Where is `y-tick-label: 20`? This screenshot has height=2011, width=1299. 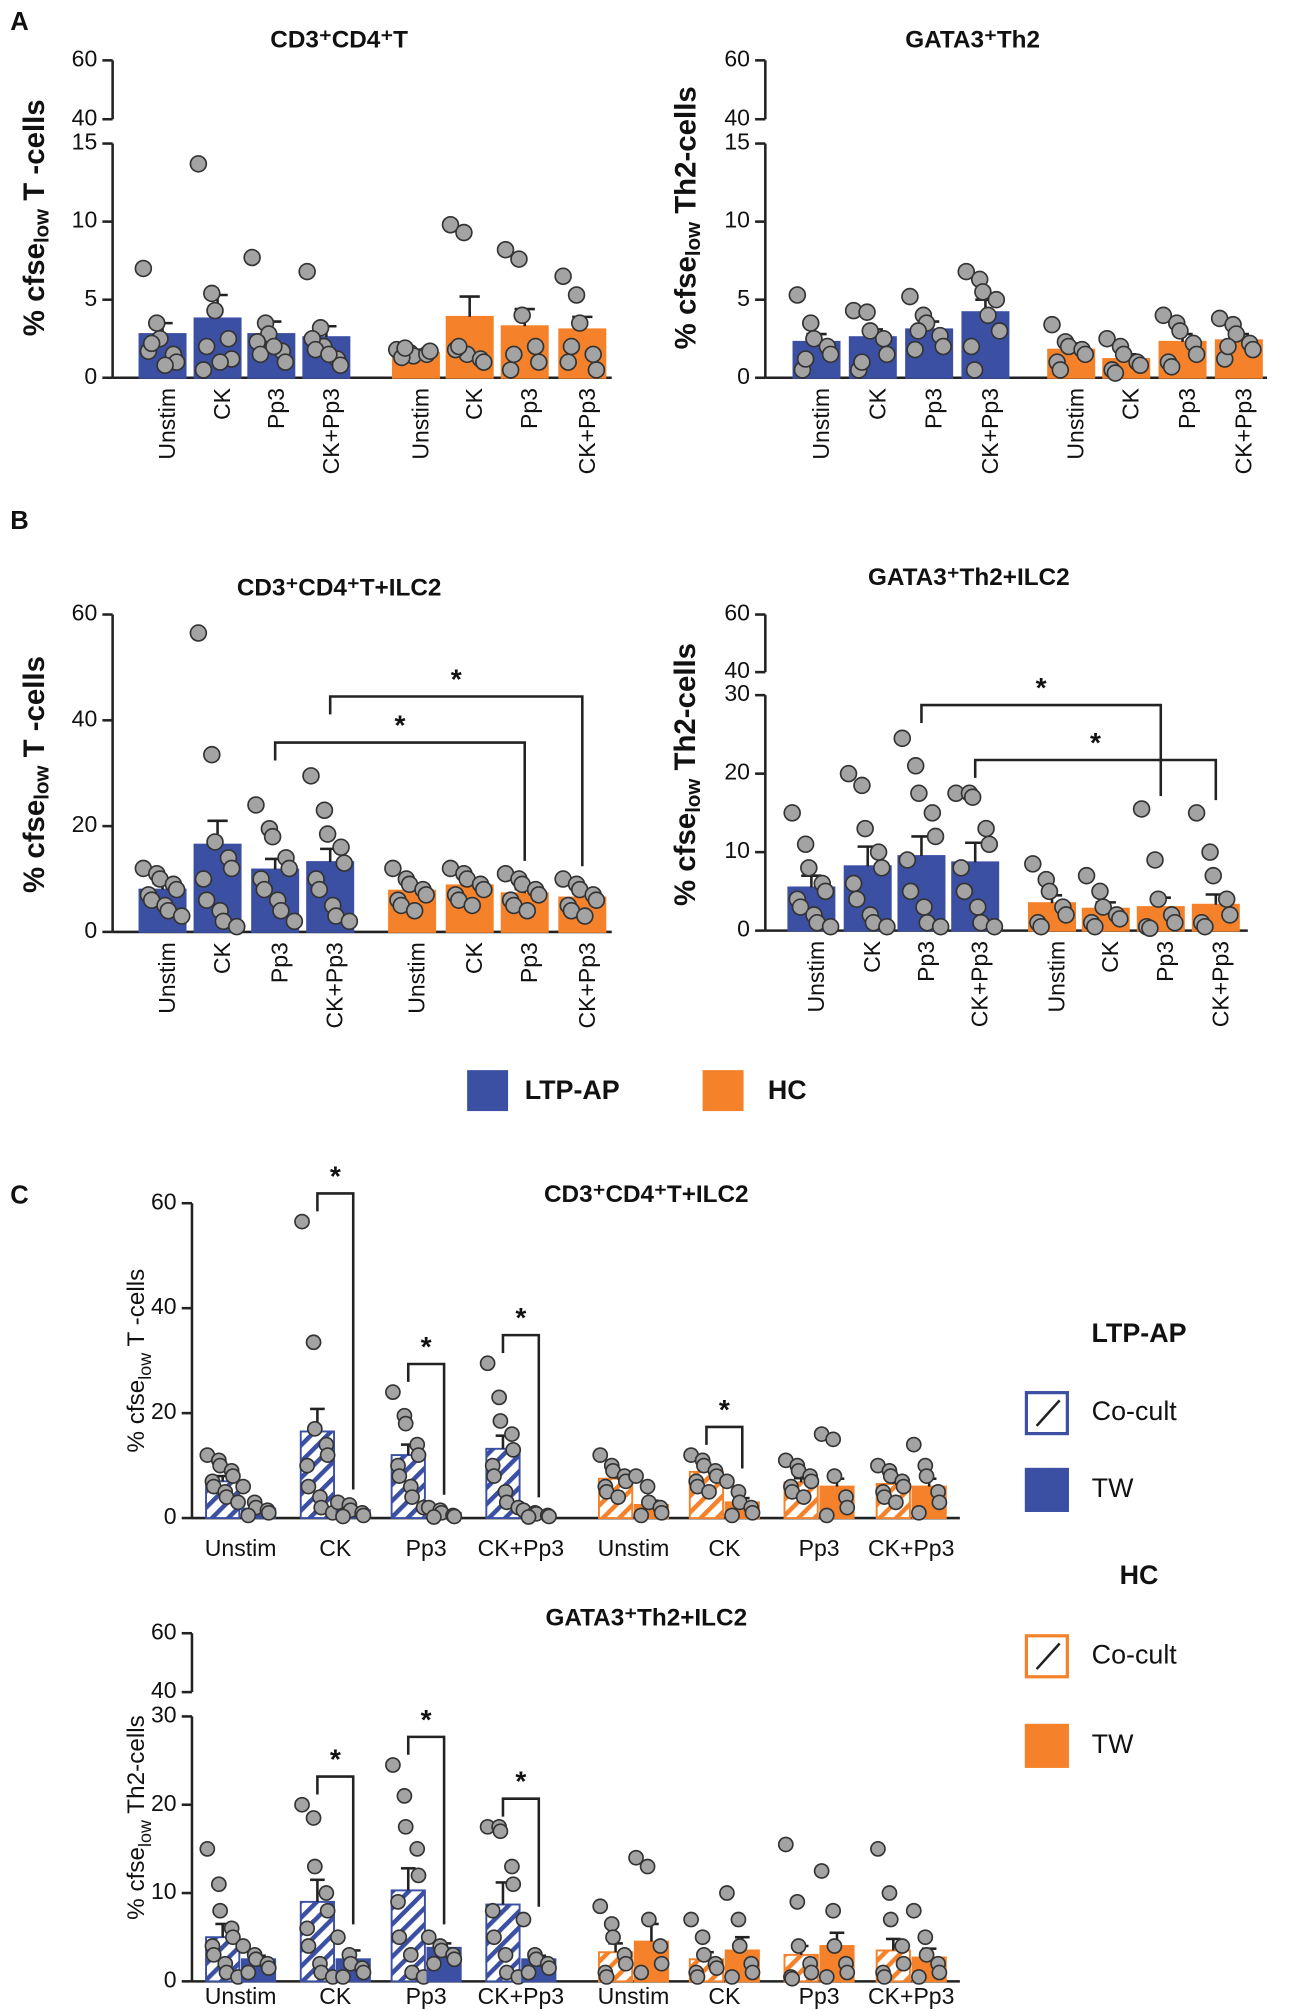
y-tick-label: 20 is located at coordinates (85, 824).